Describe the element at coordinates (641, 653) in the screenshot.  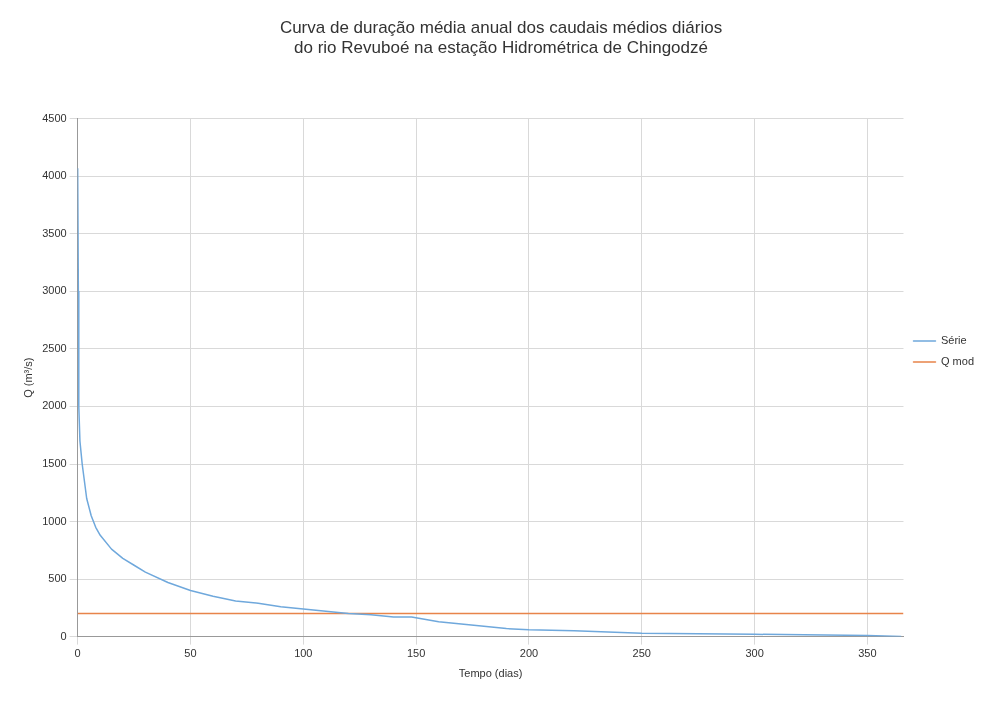
I see `x-tick-label: 250` at that location.